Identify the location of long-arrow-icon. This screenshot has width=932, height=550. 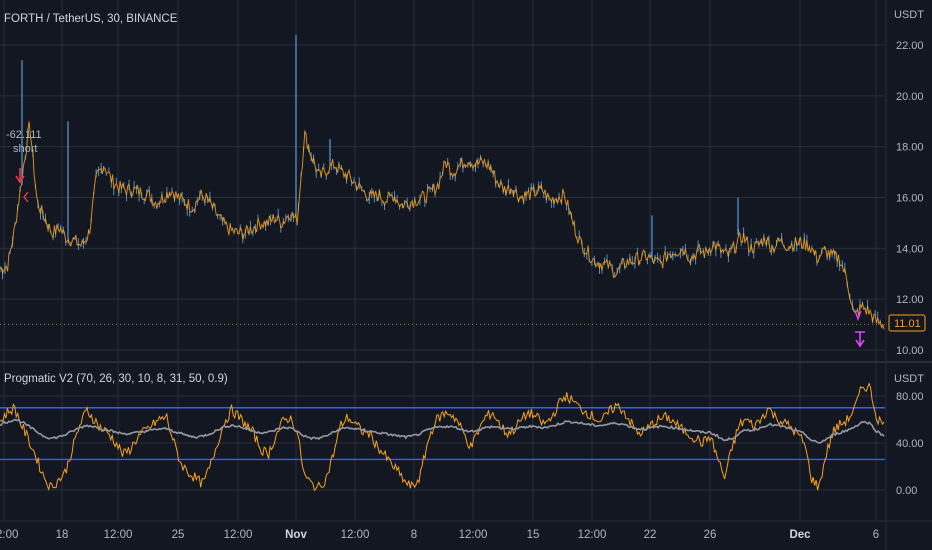
(860, 339).